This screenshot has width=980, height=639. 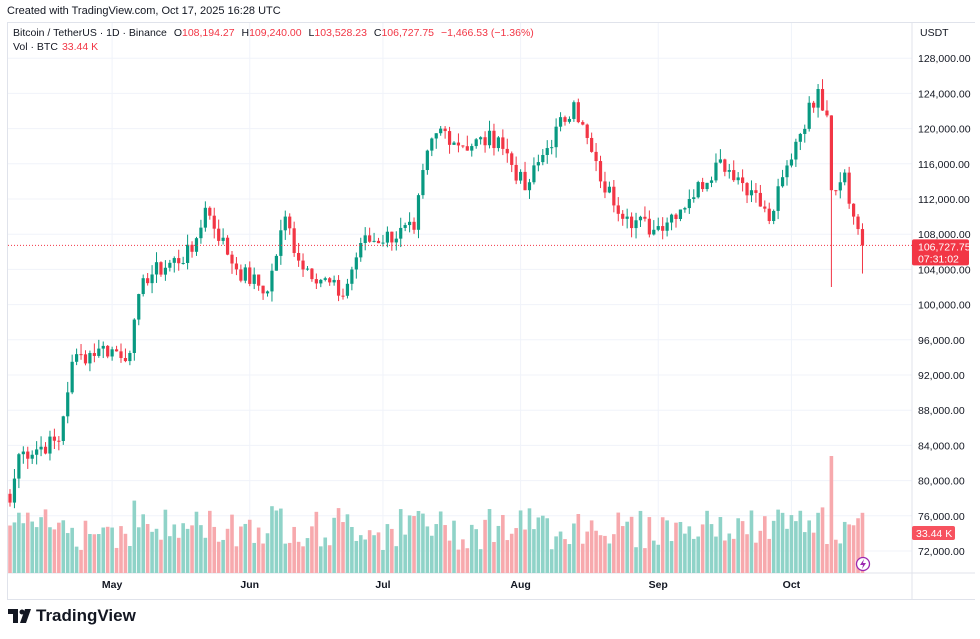 What do you see at coordinates (934, 33) in the screenshot?
I see `currency-unit: USDT` at bounding box center [934, 33].